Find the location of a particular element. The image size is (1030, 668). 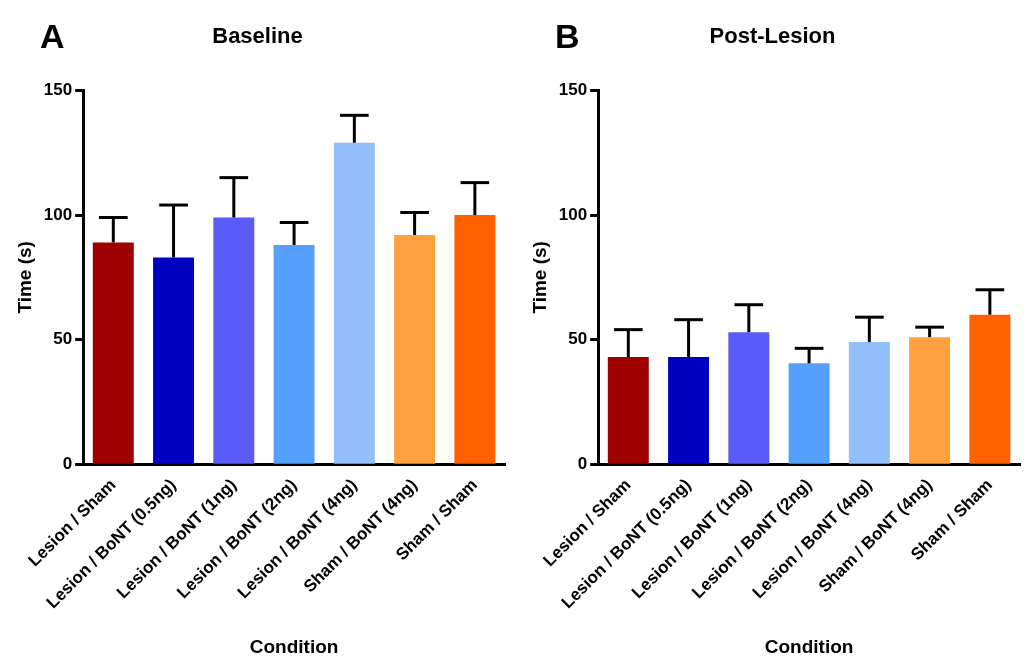

chart-title: Post-Lesion is located at coordinates (772, 36).